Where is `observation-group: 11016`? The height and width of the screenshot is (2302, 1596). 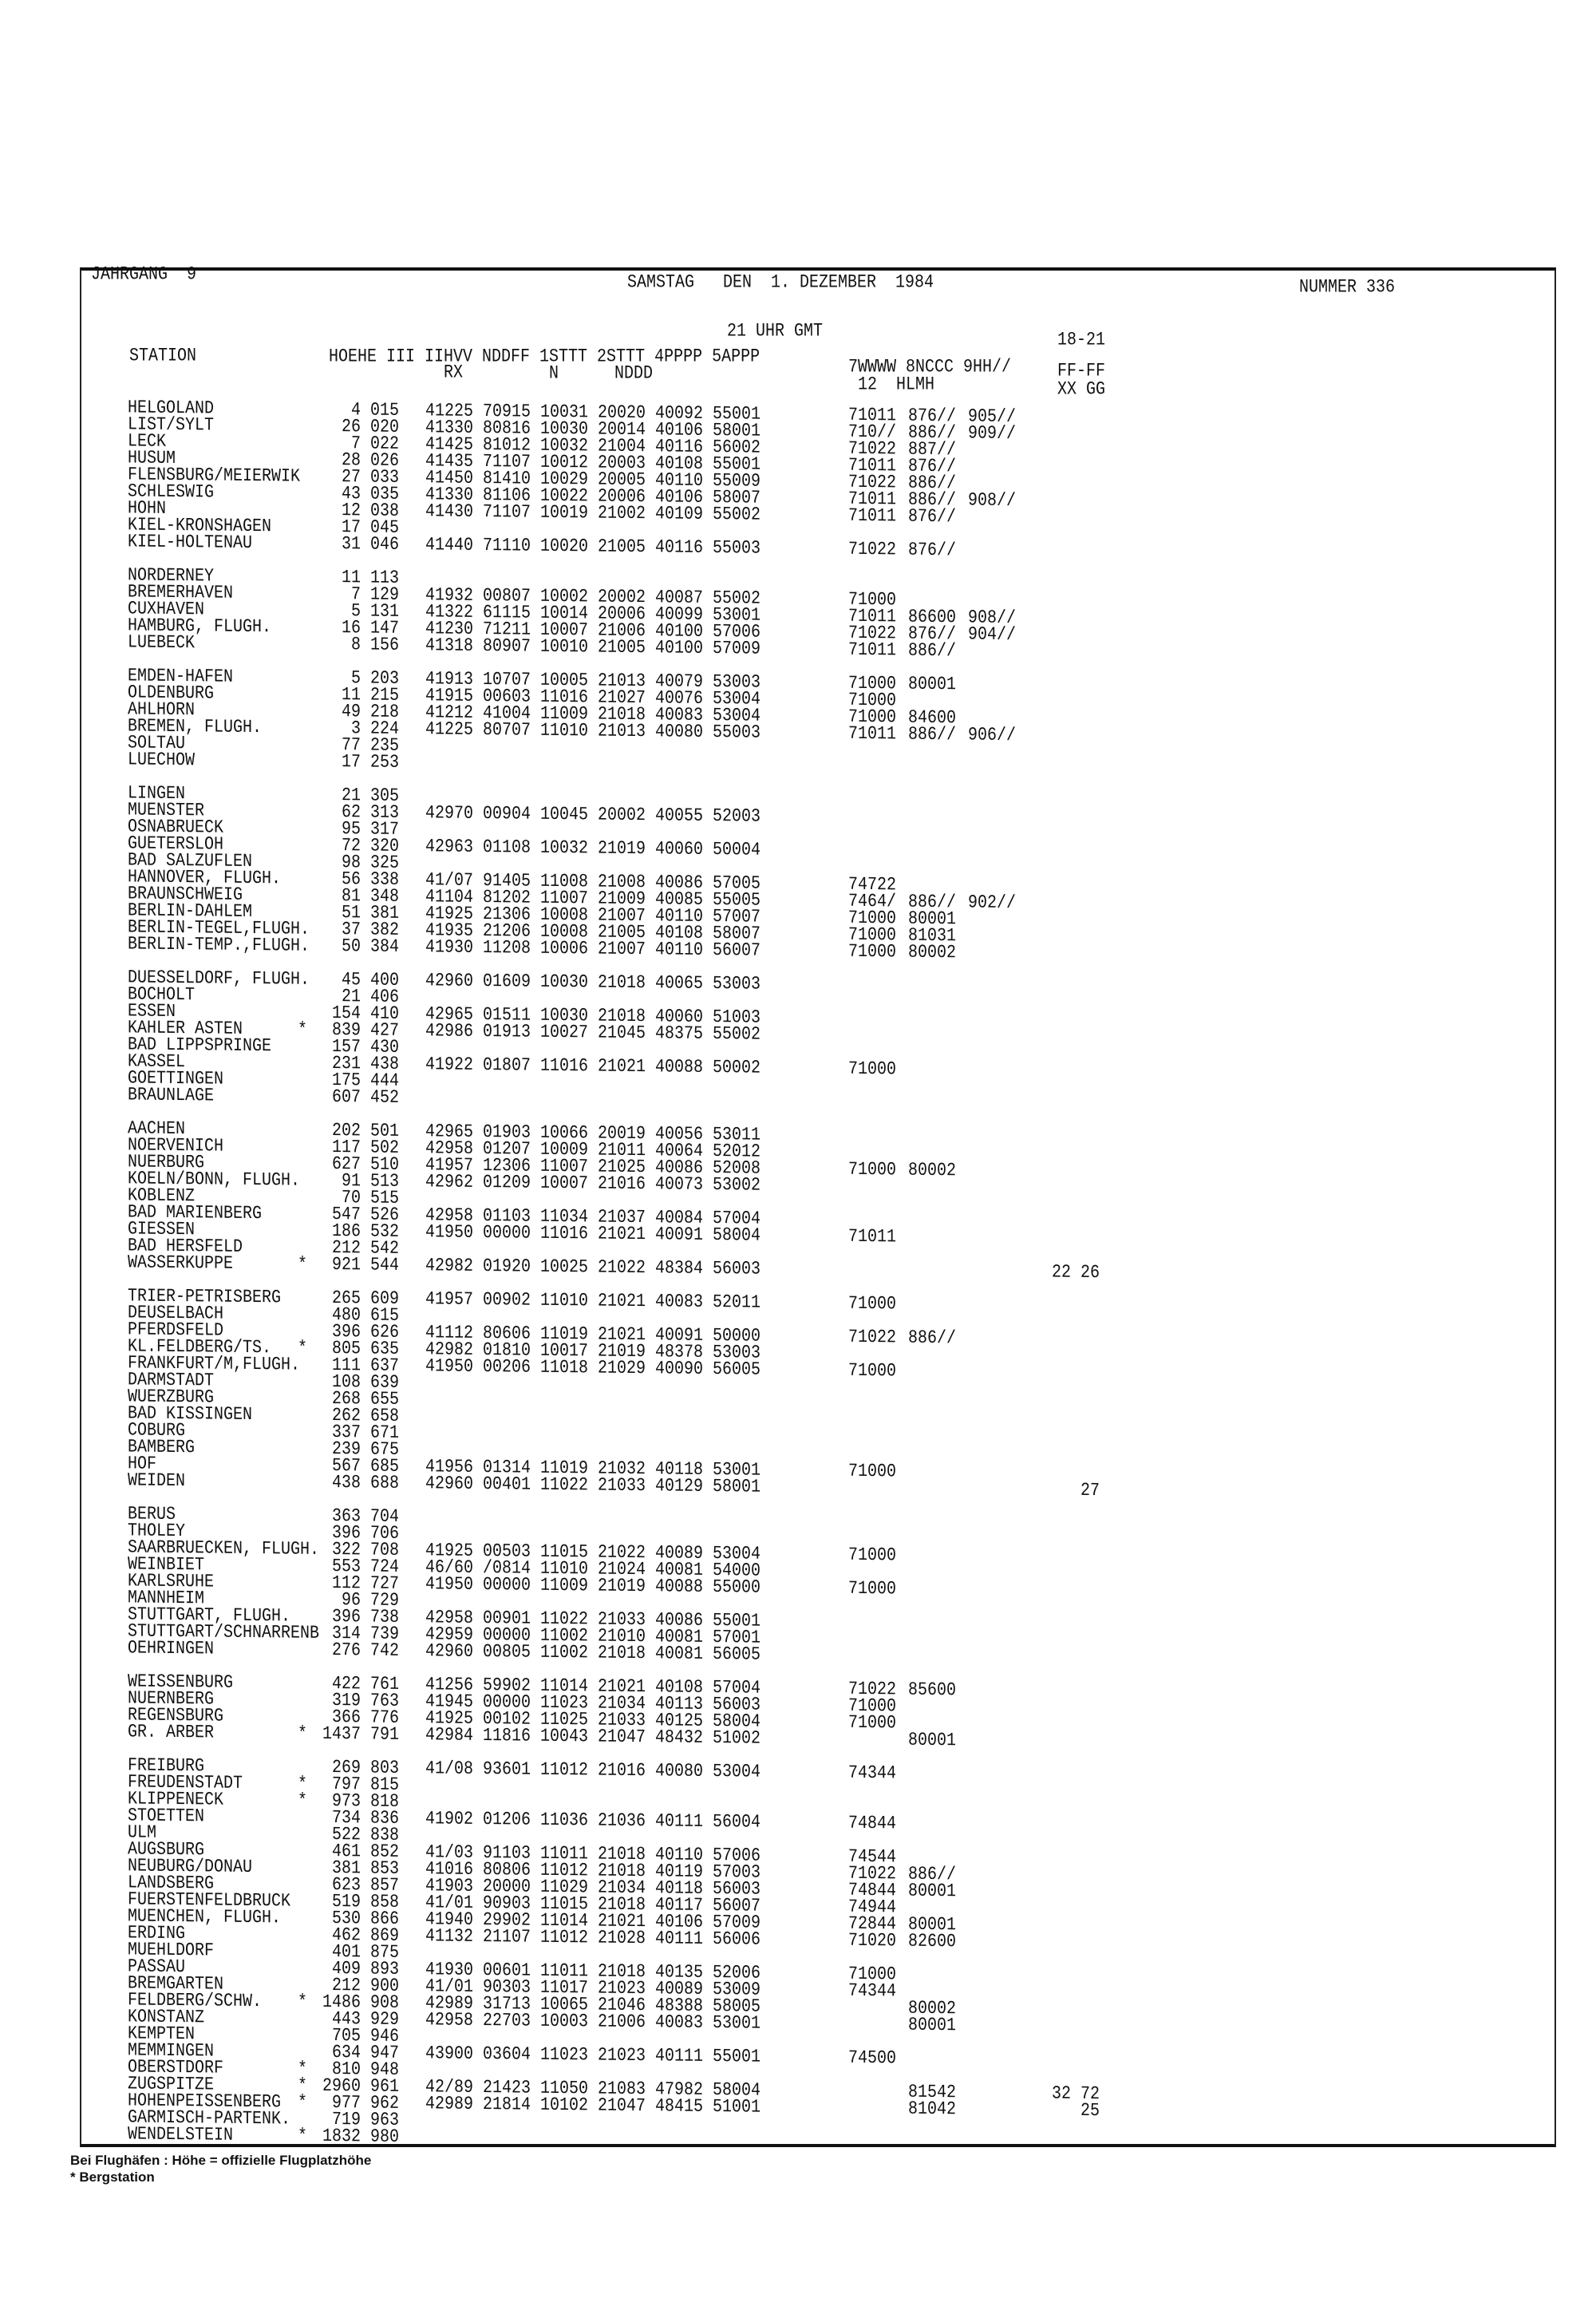 observation-group: 11016 is located at coordinates (564, 1234).